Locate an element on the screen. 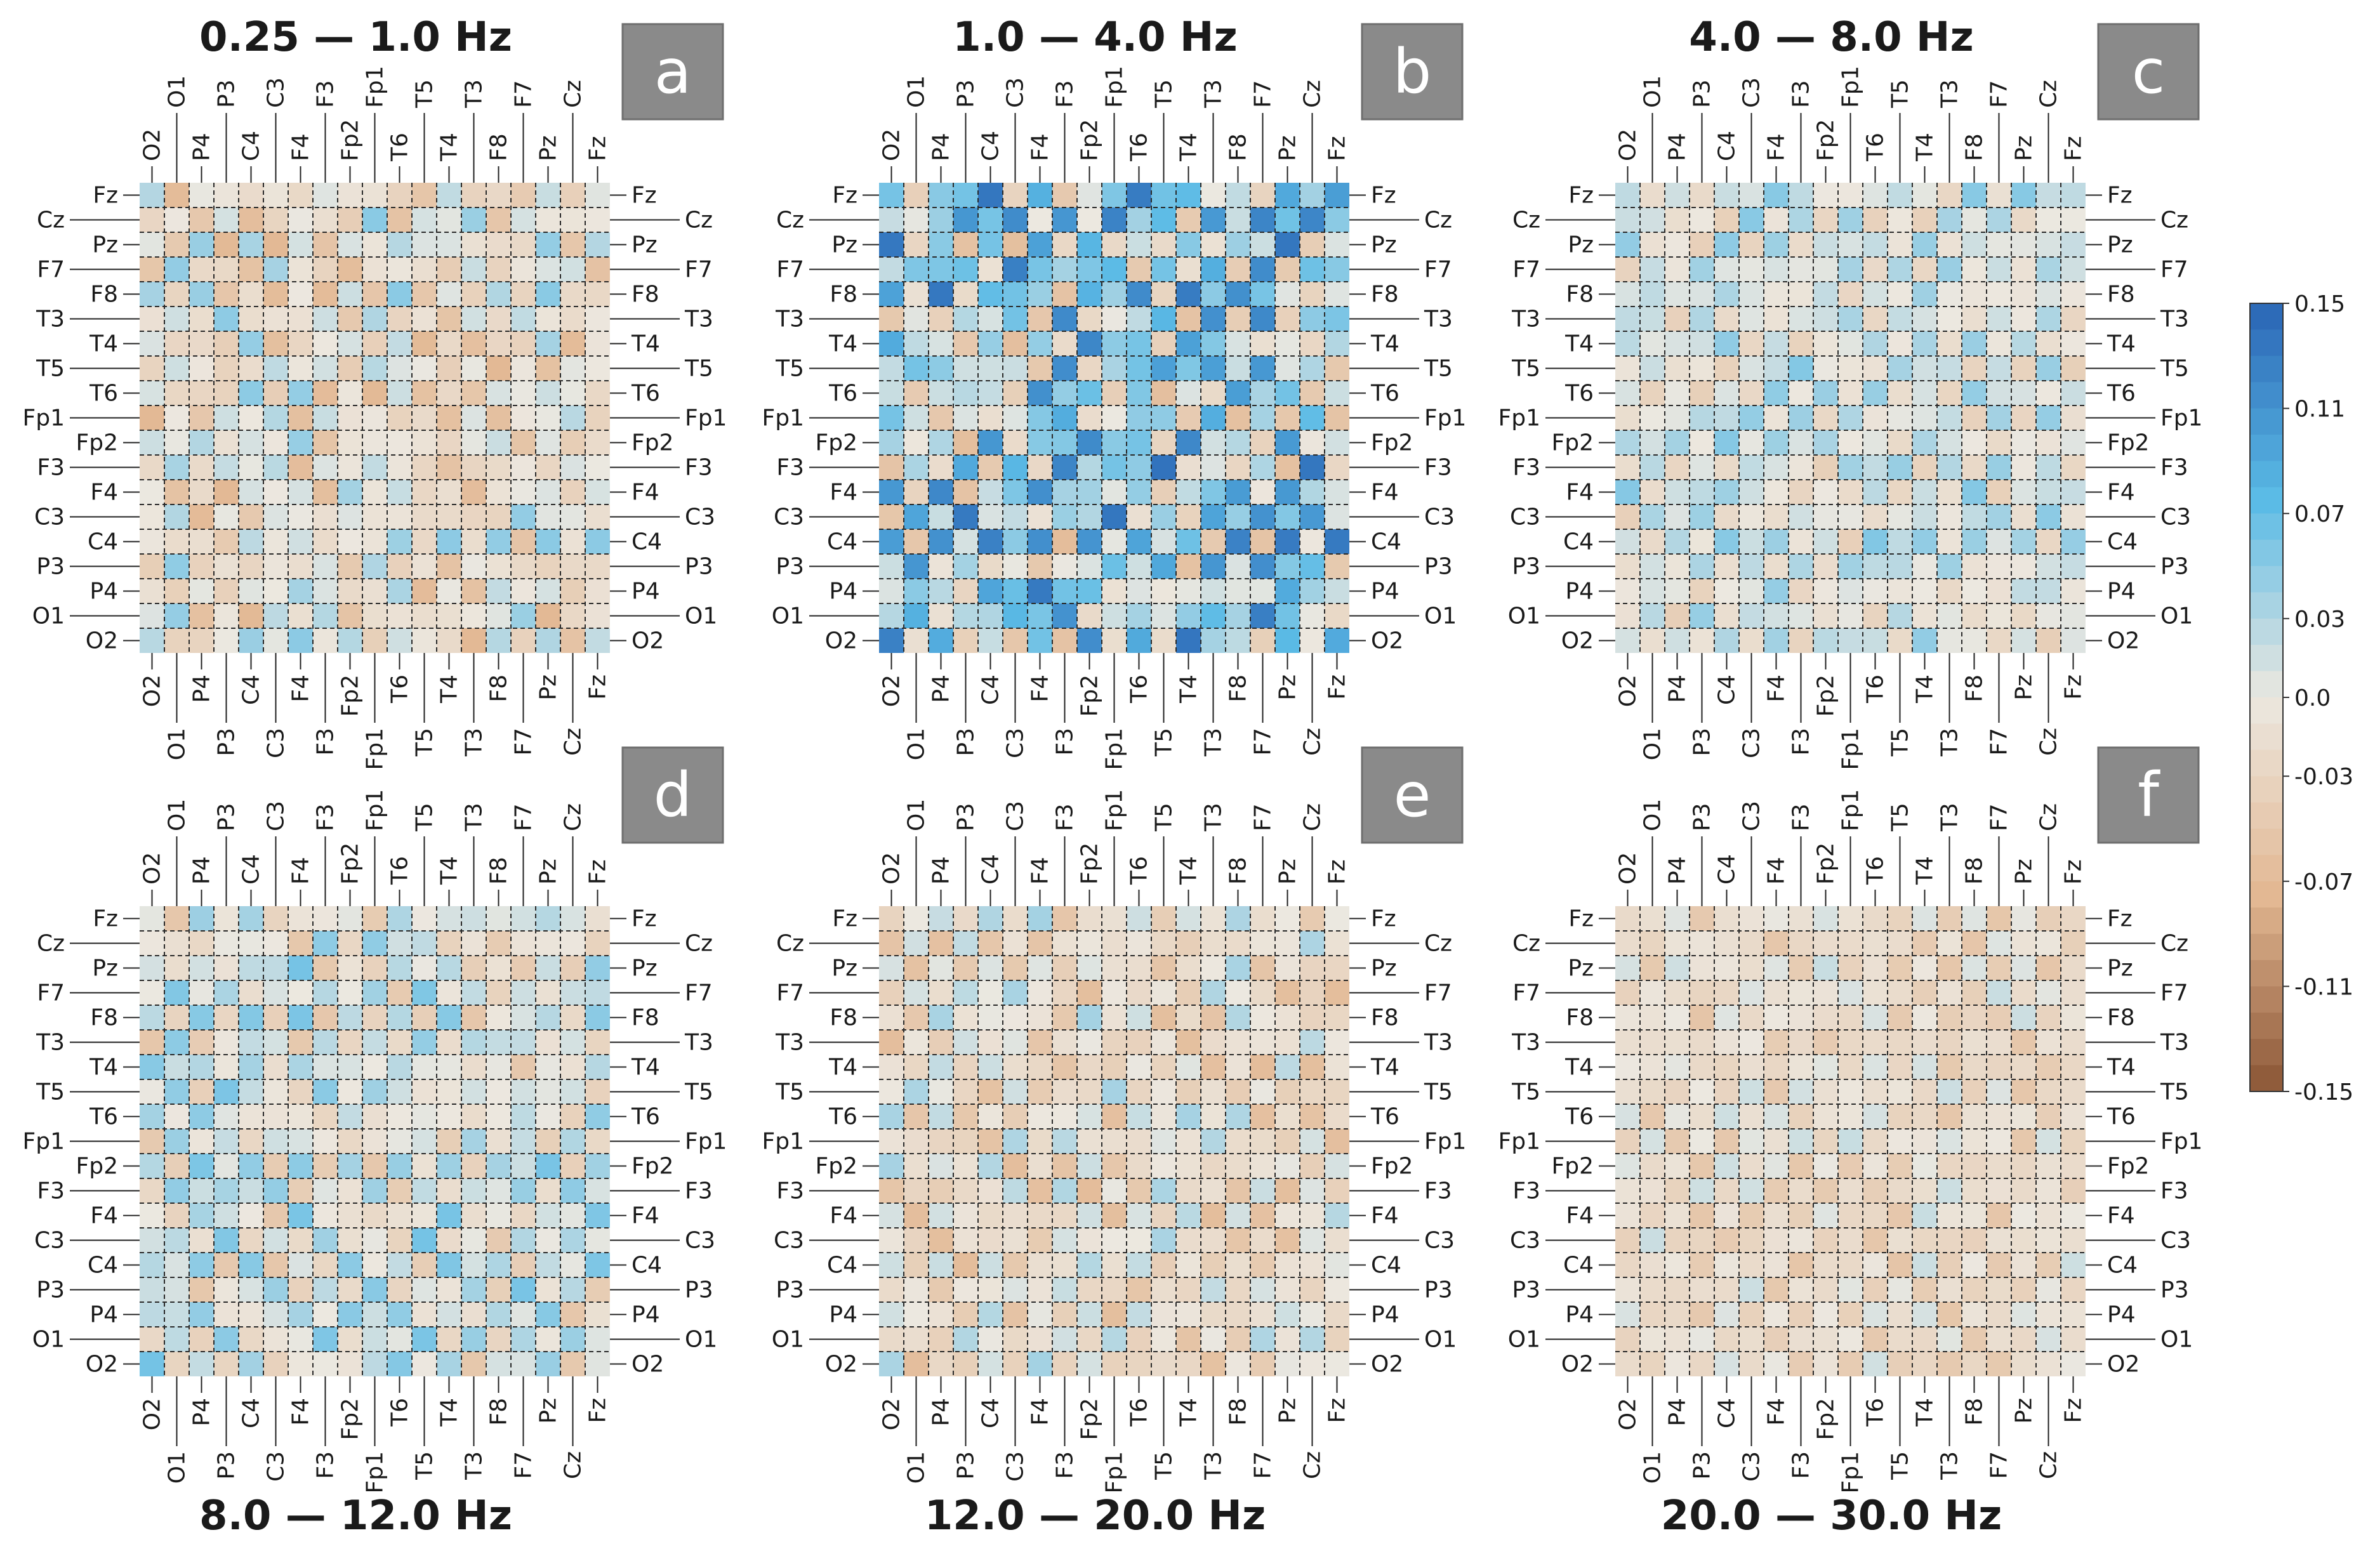 This screenshot has width=2368, height=1568. row-label-right: T4 is located at coordinates (1384, 344).